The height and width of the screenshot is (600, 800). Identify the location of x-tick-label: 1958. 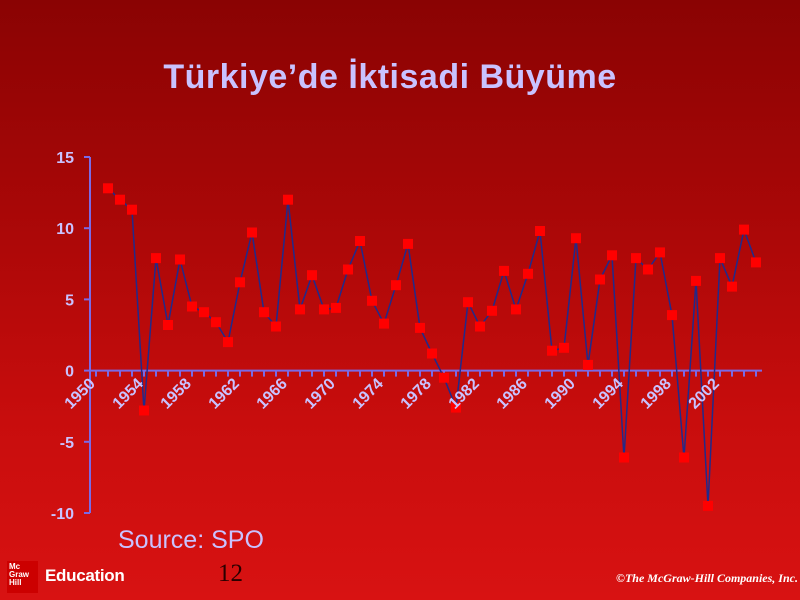
(176, 393).